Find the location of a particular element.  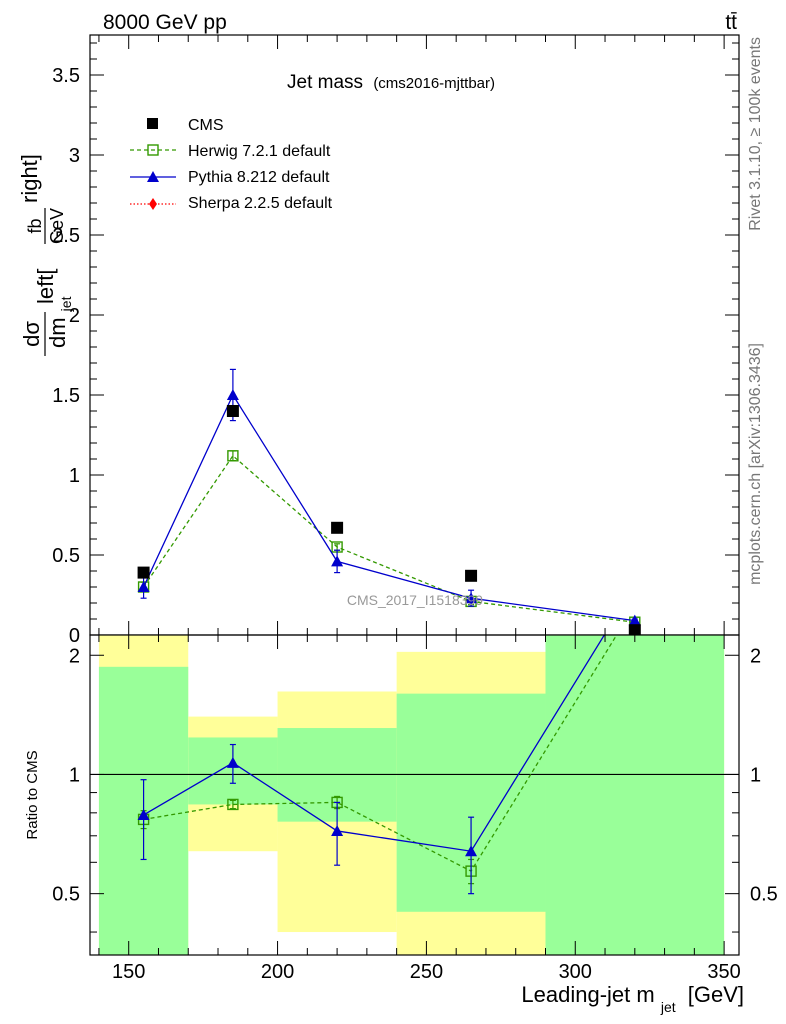

y-tick-label: 1 is located at coordinates (74, 476).